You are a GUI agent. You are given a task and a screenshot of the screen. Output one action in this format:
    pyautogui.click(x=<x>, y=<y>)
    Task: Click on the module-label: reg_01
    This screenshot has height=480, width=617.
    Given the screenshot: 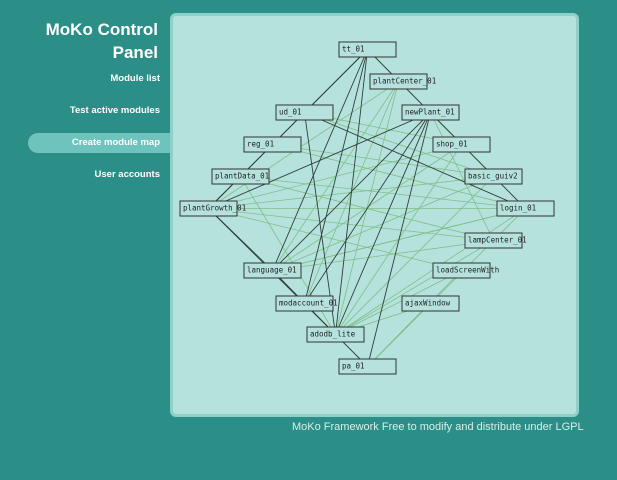 What is the action you would take?
    pyautogui.click(x=260, y=144)
    